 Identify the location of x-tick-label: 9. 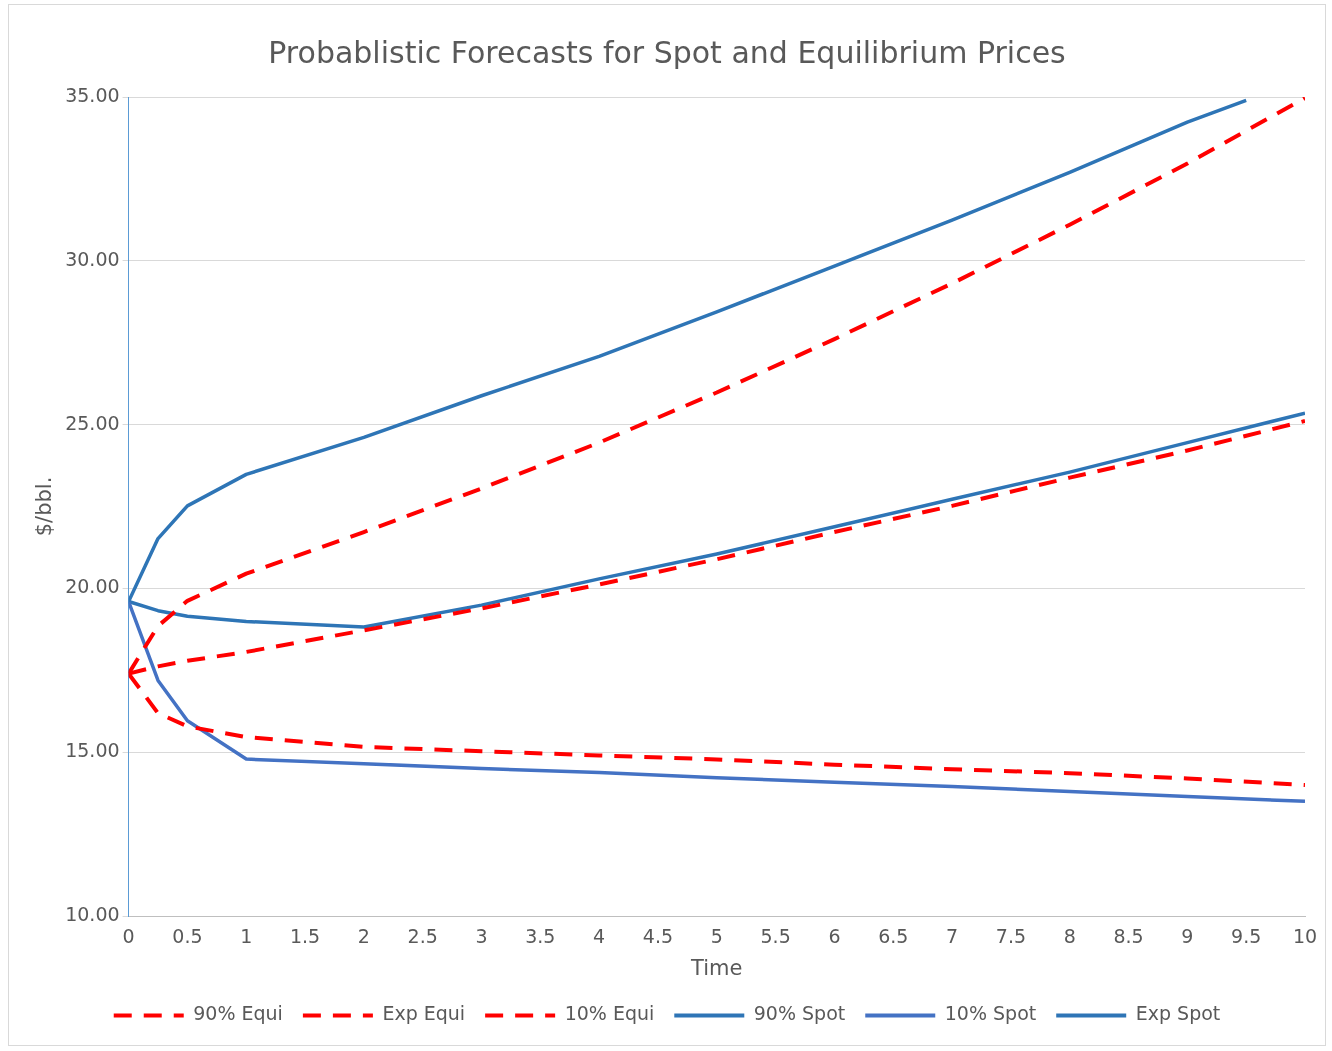
(1187, 936).